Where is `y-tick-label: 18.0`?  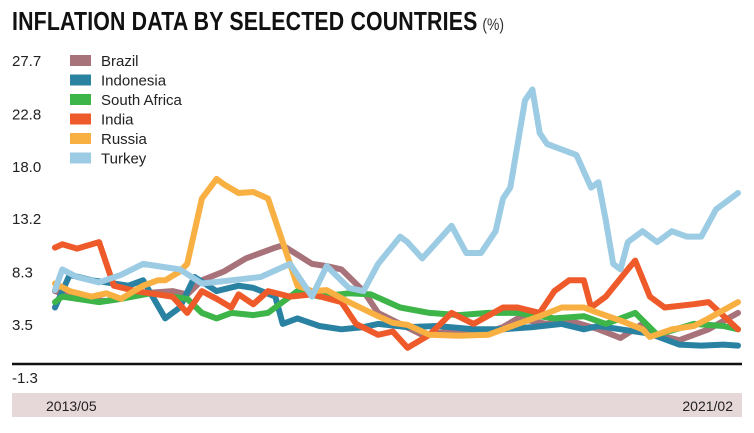
y-tick-label: 18.0 is located at coordinates (26, 167).